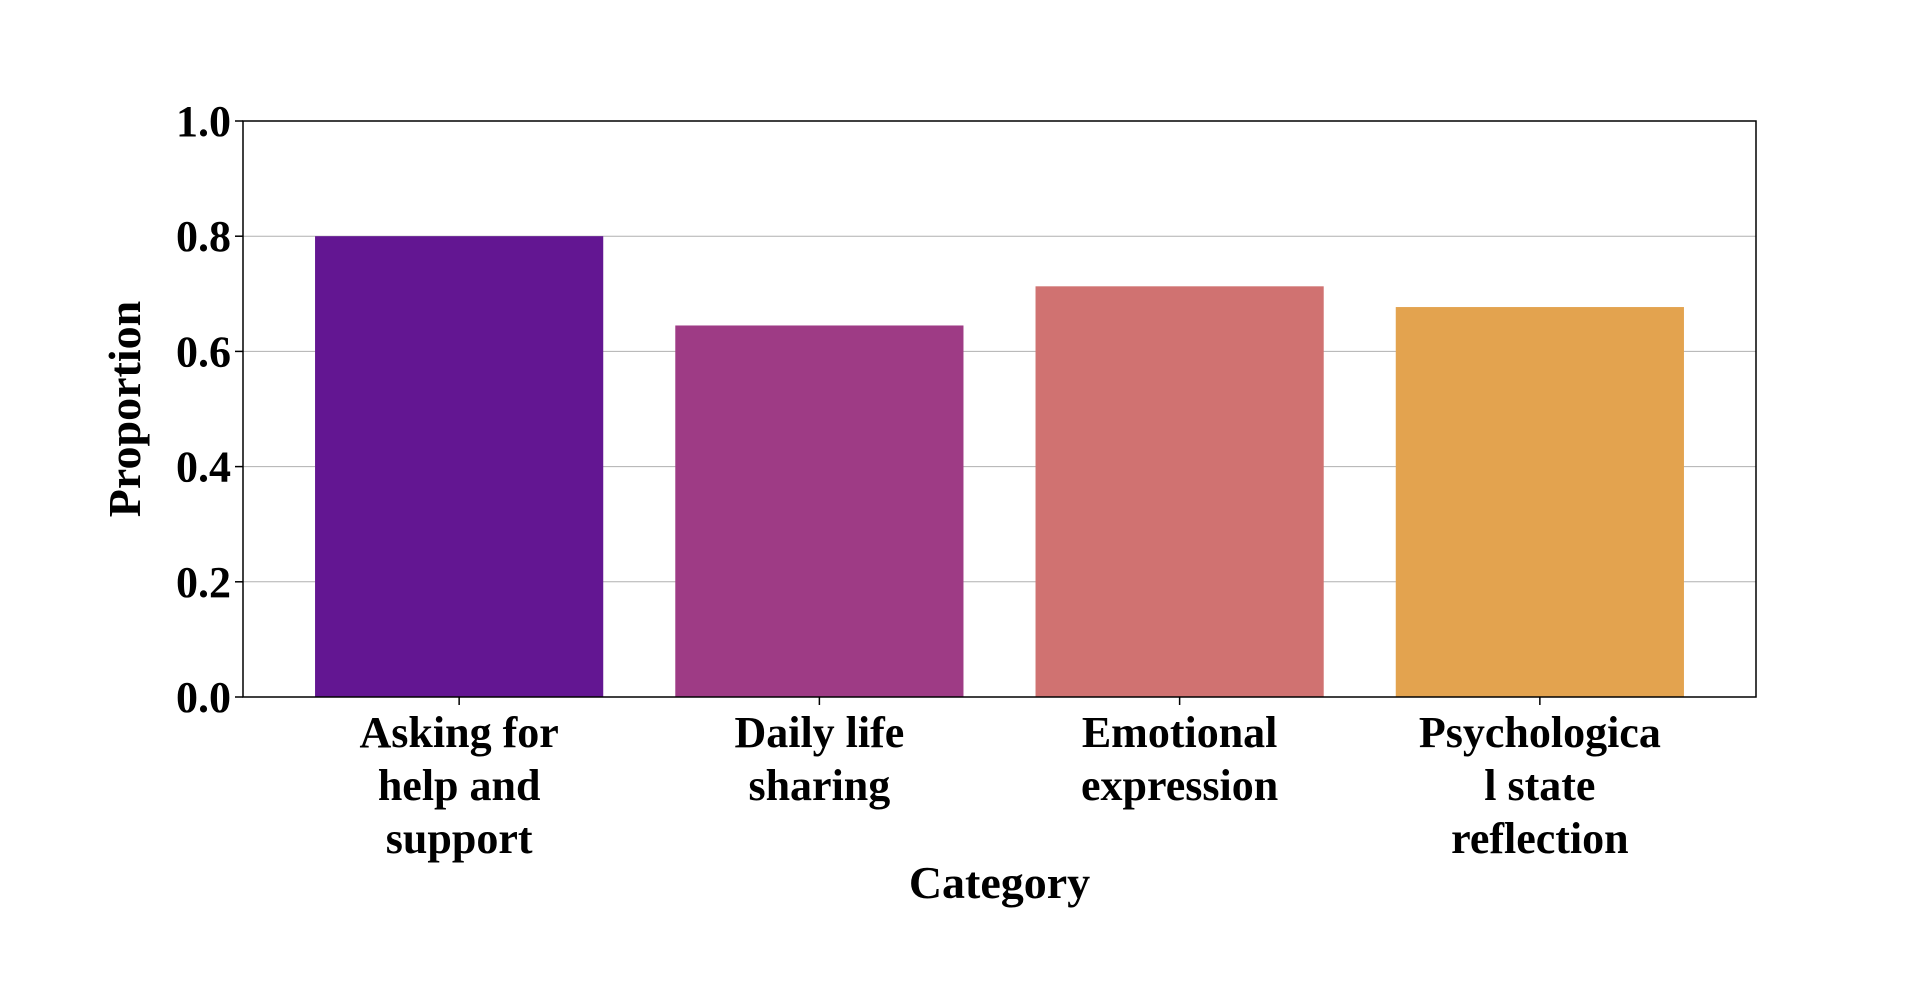 This screenshot has height=982, width=1923. What do you see at coordinates (1540, 785) in the screenshot?
I see `x-tick-label: Psychologica l state reflection` at bounding box center [1540, 785].